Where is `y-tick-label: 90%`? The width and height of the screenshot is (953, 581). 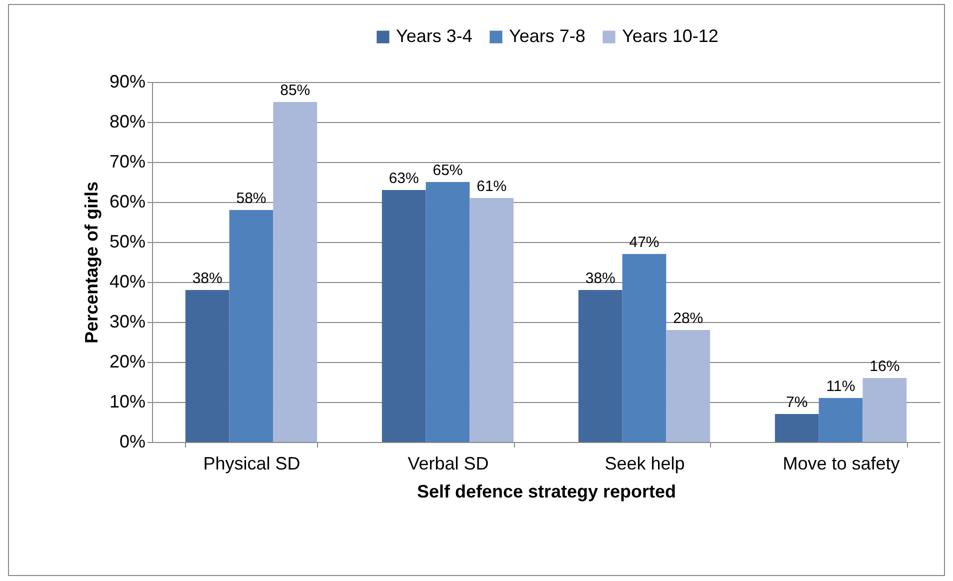
y-tick-label: 90% is located at coordinates (127, 82).